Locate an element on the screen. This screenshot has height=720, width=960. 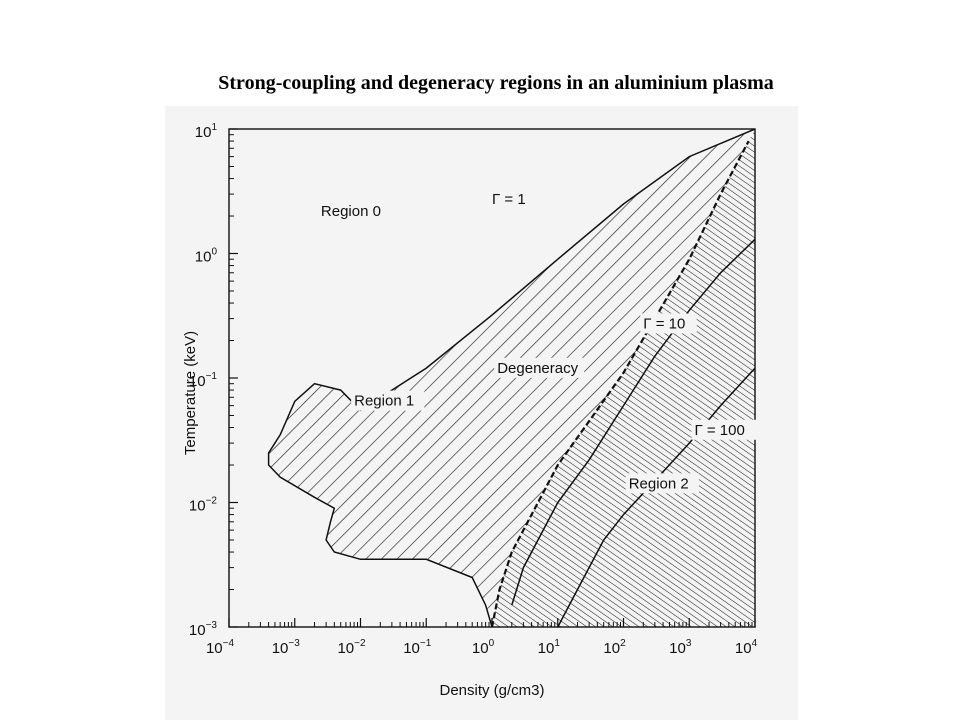
y-tick-label: 10⁻¹ is located at coordinates (203, 380).